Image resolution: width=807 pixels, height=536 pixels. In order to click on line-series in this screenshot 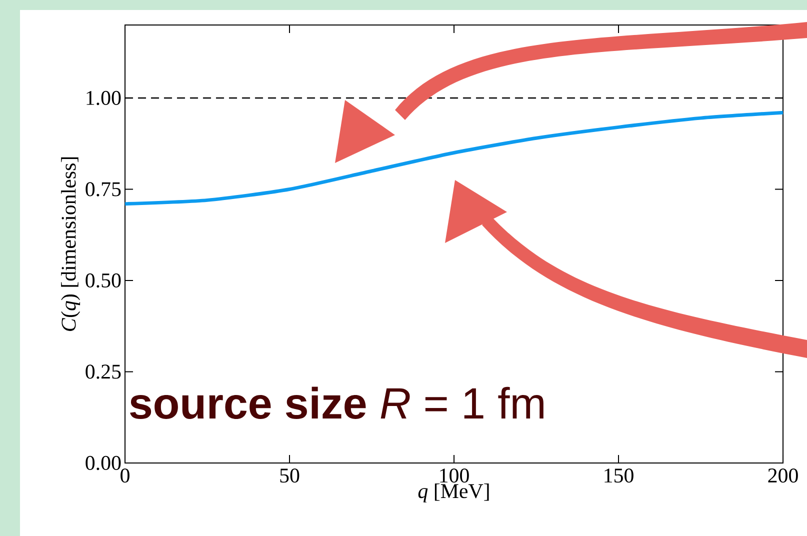, I will do `click(454, 158)`.